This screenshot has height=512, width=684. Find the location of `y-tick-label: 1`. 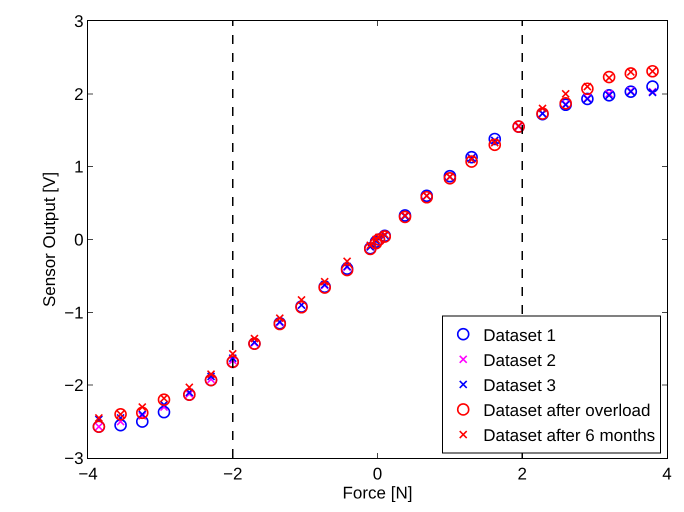

y-tick-label: 1 is located at coordinates (79, 167).